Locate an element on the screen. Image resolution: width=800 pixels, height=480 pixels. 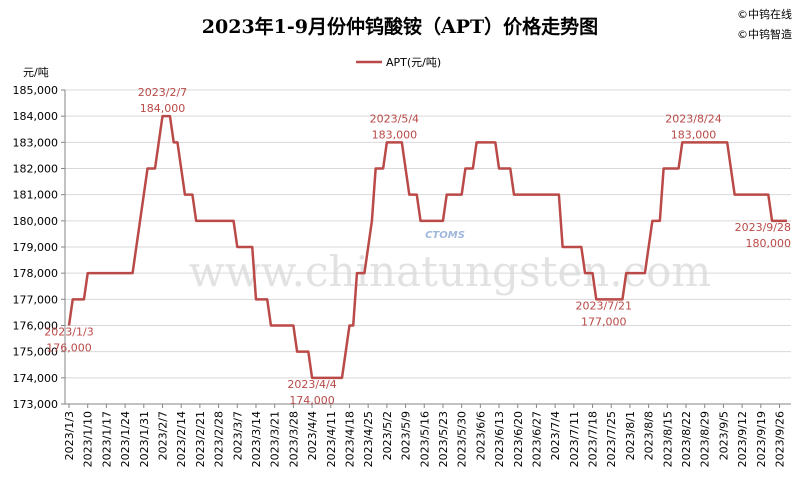
annotation-date: 2023/9/28 is located at coordinates (763, 227).